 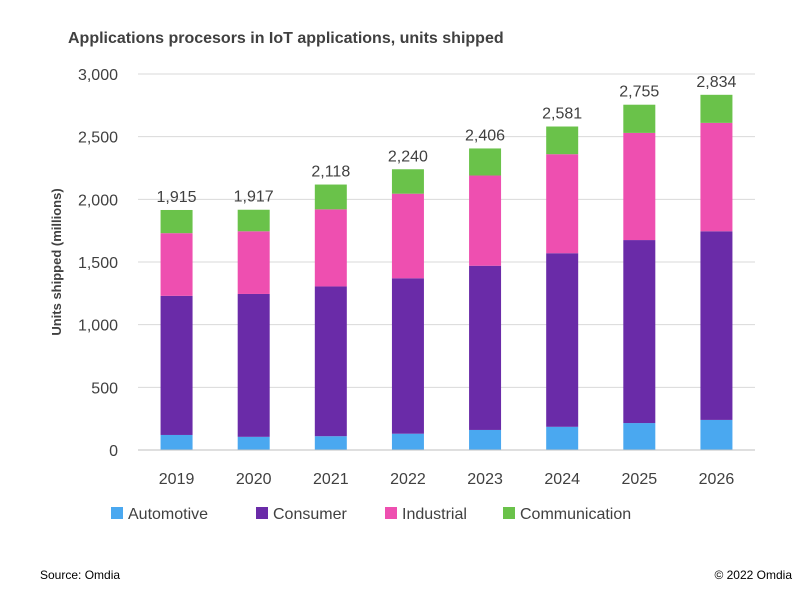 I want to click on legend-swatch-communication, so click(x=509, y=513).